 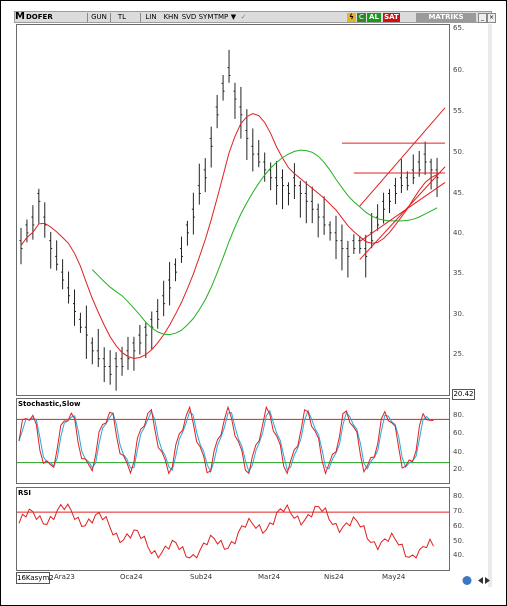 I want to click on channel-upper-line, so click(x=402, y=157).